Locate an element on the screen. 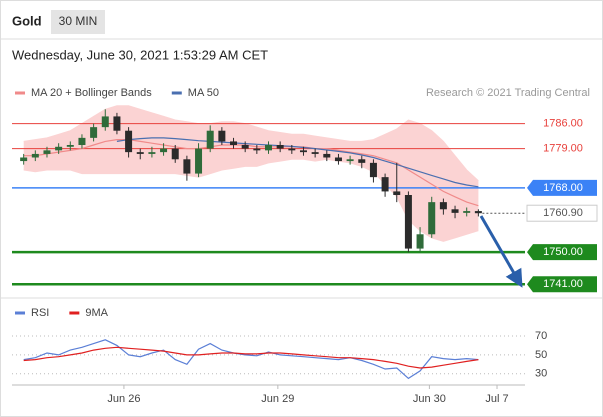 This screenshot has width=603, height=417. bollinger-upper is located at coordinates (251, 143).